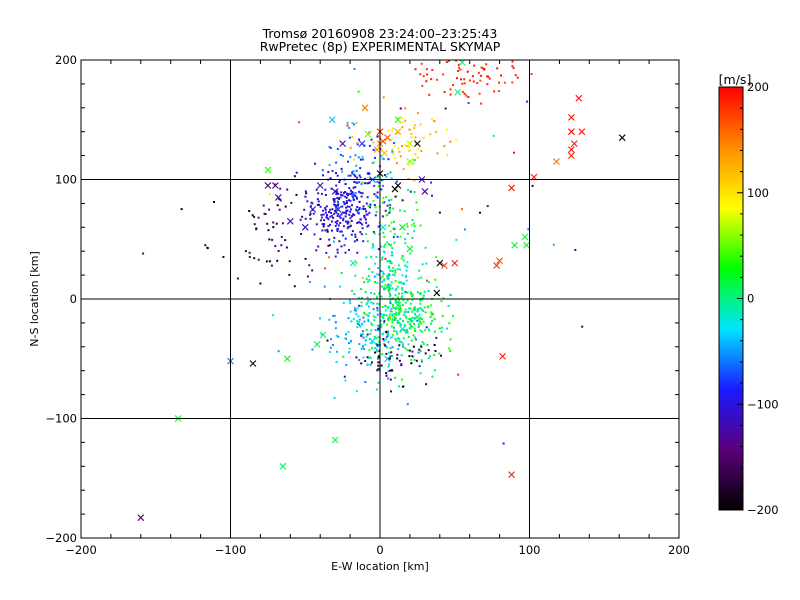  I want to click on x-tick-label: −200, so click(81, 550).